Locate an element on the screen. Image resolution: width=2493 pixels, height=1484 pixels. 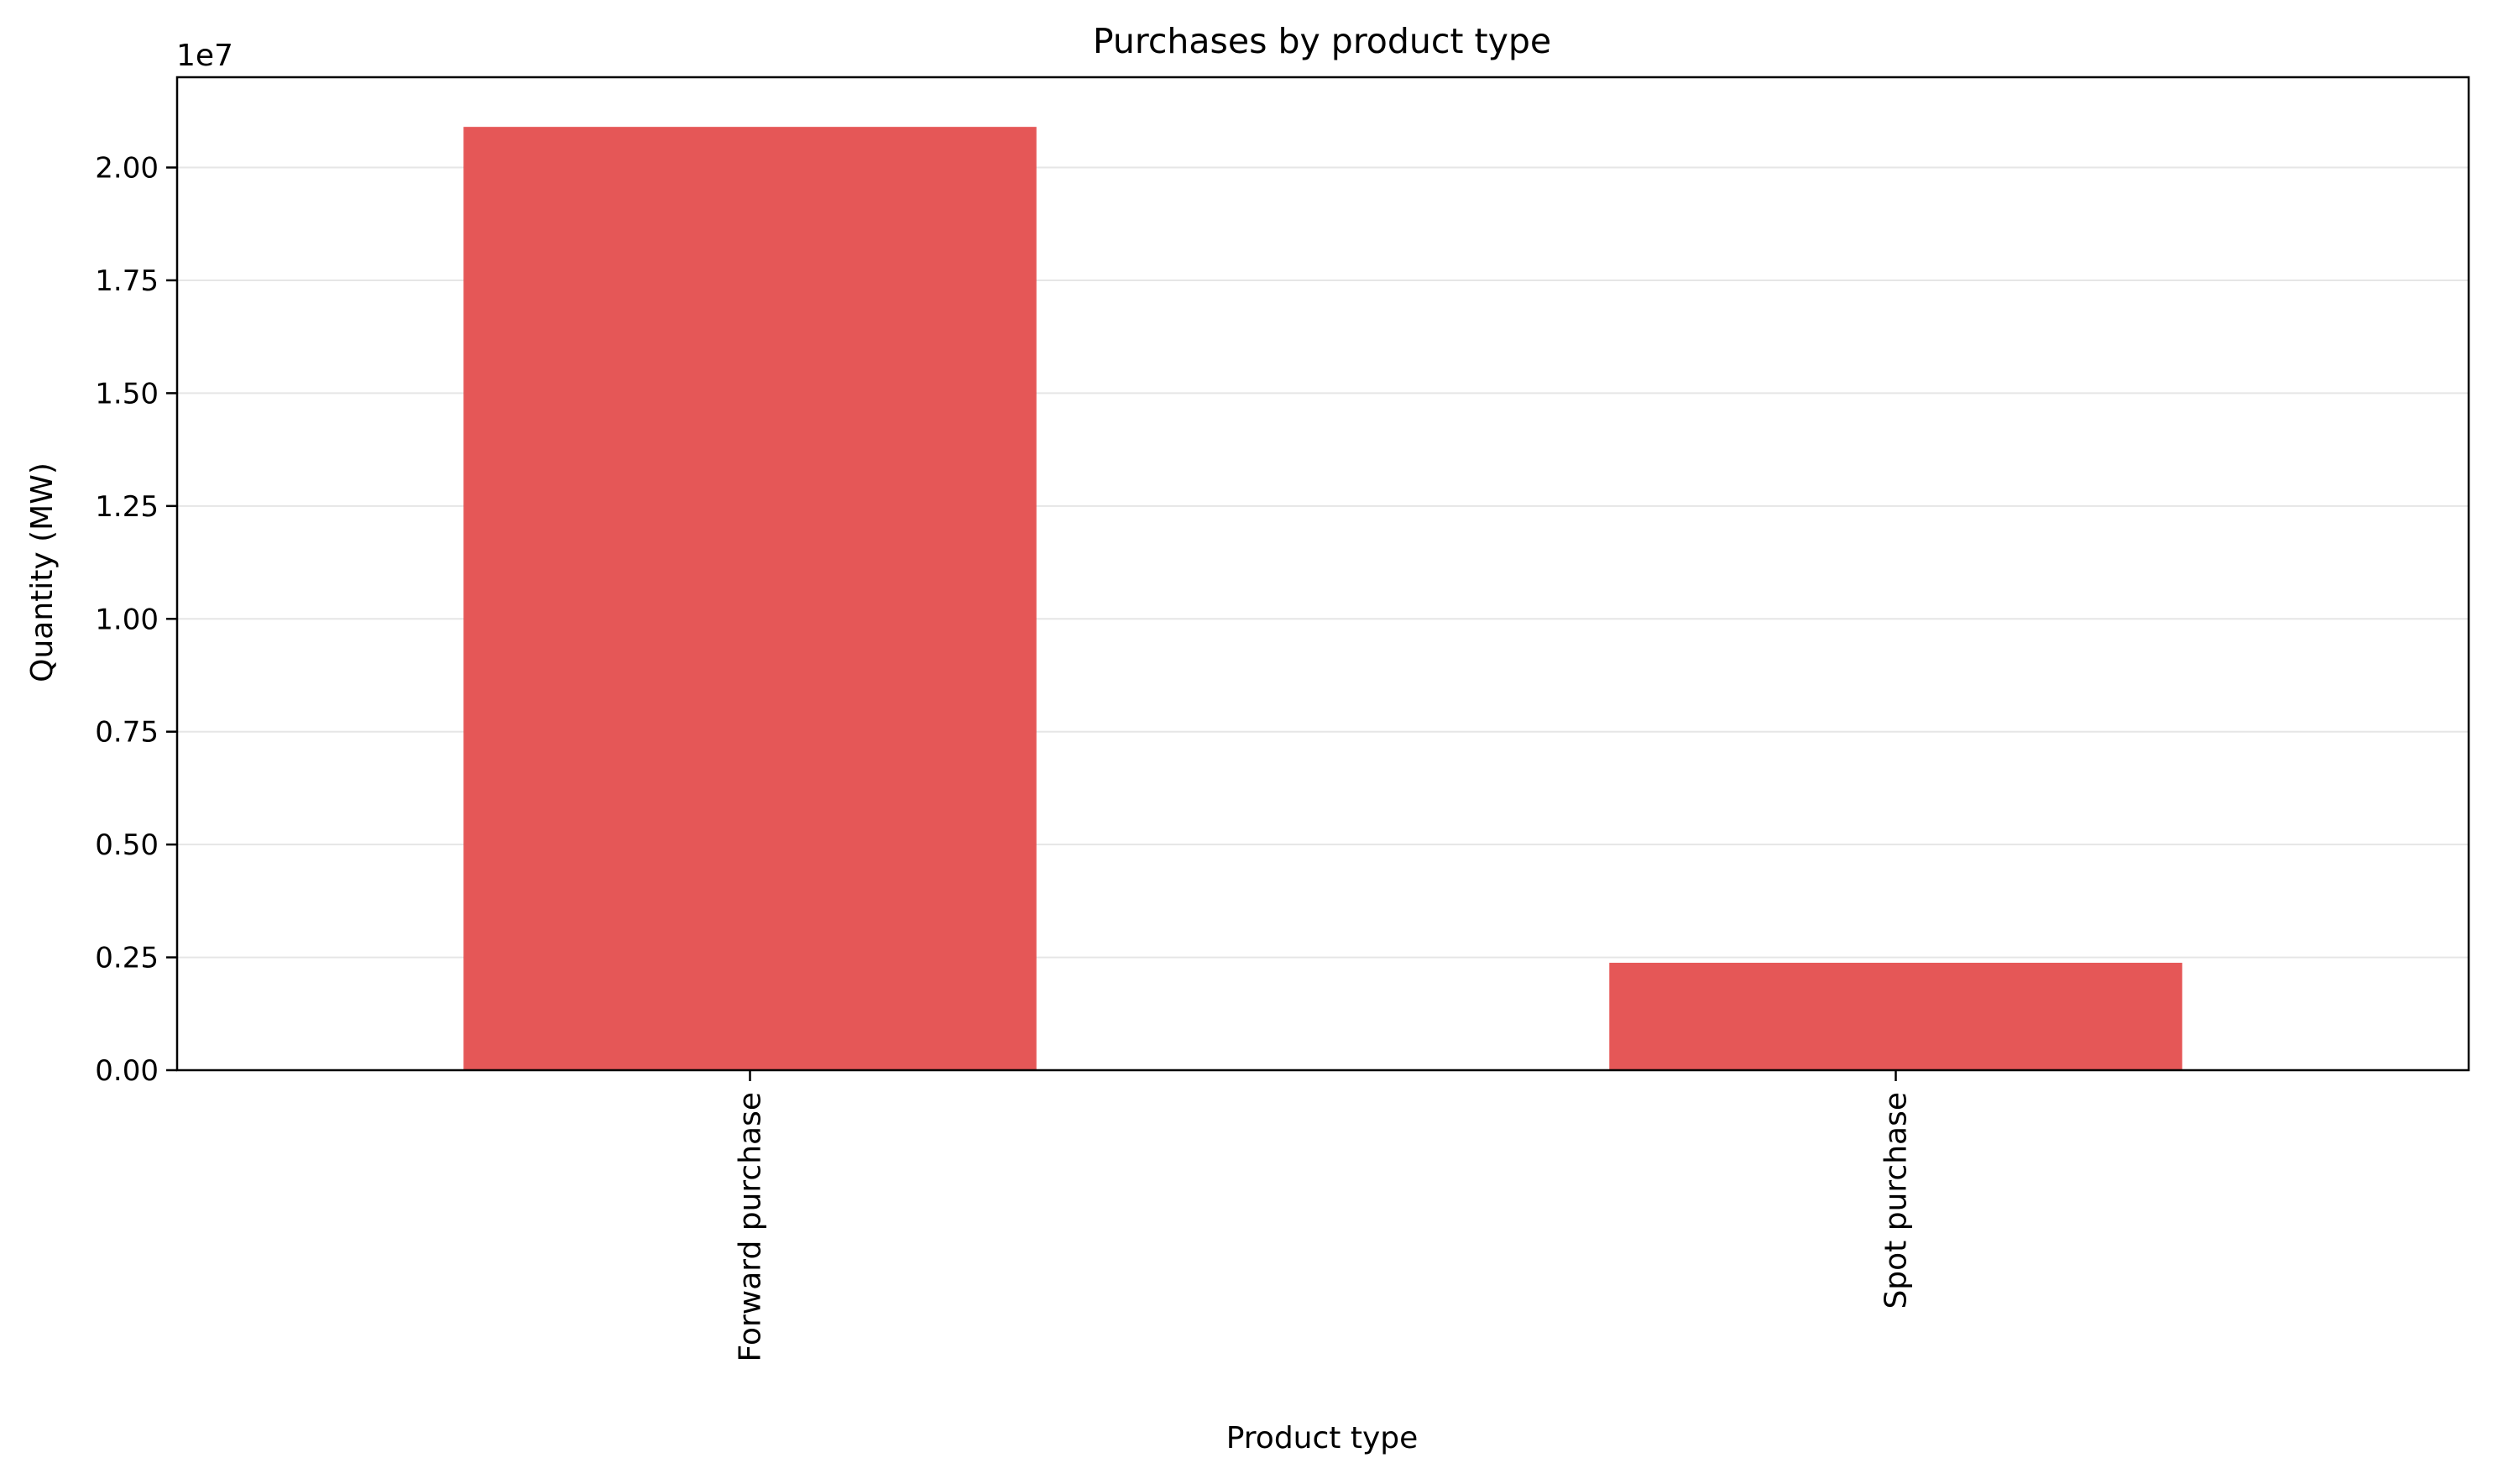
y-axis-offset-label: 1e7 is located at coordinates (204, 56).